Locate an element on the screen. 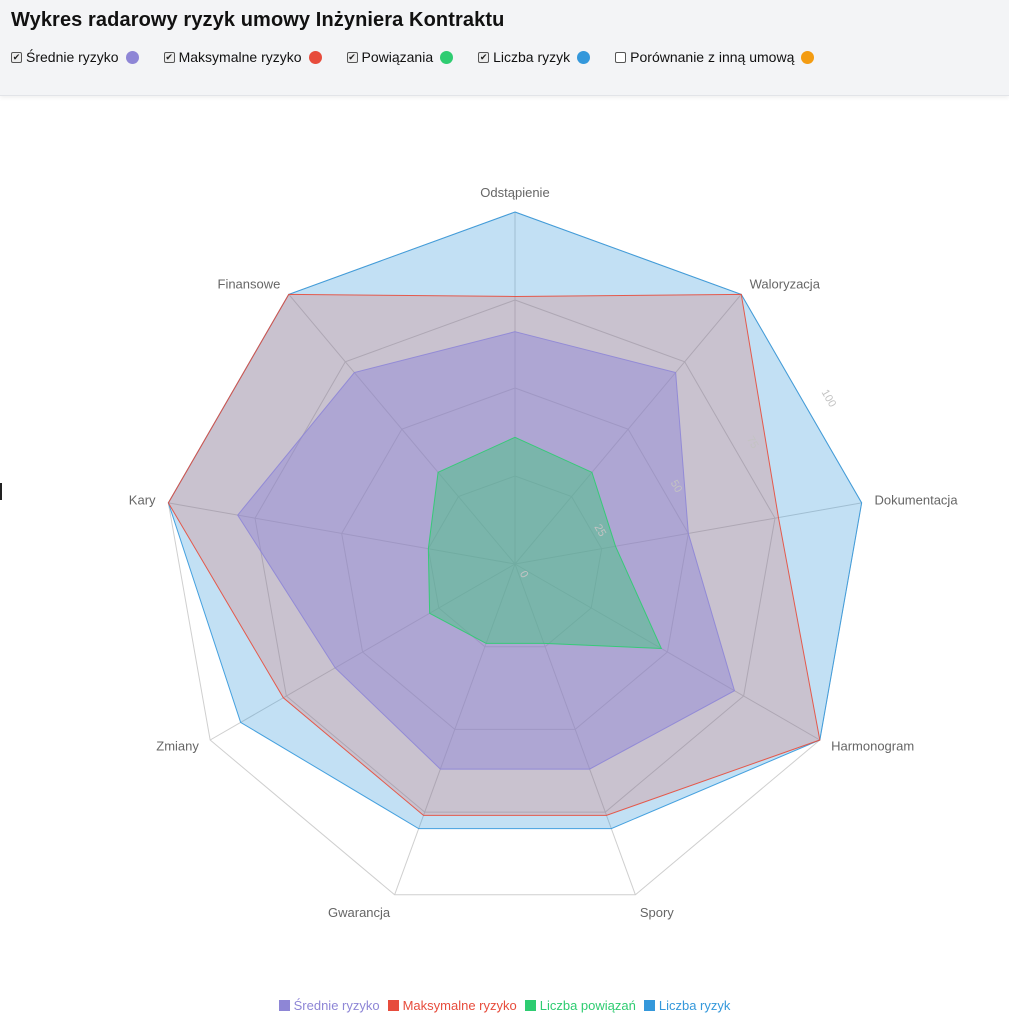 This screenshot has width=1009, height=1024. tick-label: 100 is located at coordinates (829, 399).